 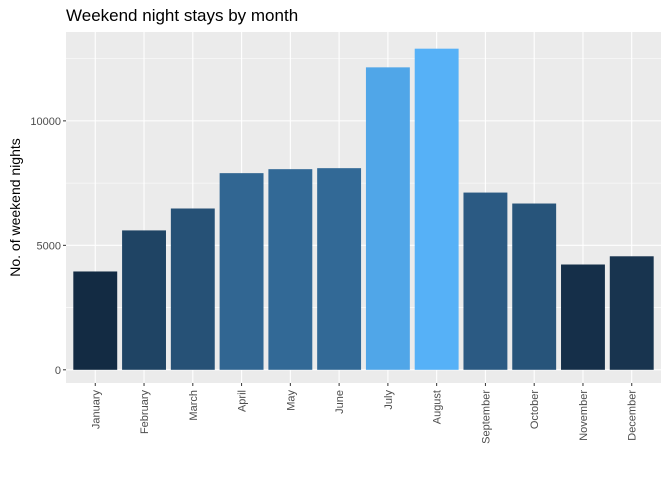 I want to click on bar-october, so click(x=534, y=286).